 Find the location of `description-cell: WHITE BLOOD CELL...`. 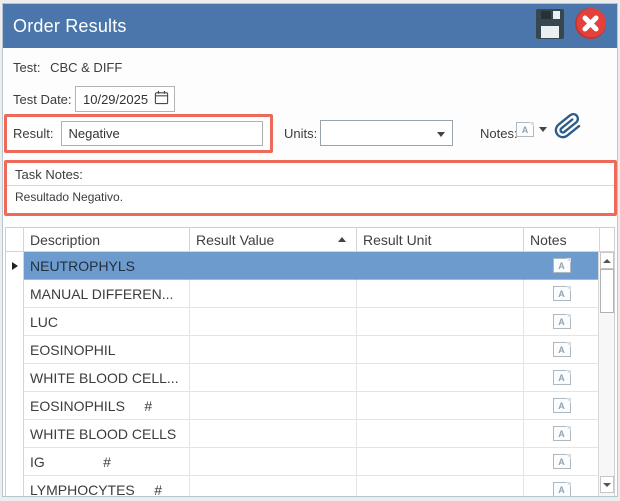

description-cell: WHITE BLOOD CELL... is located at coordinates (107, 378).